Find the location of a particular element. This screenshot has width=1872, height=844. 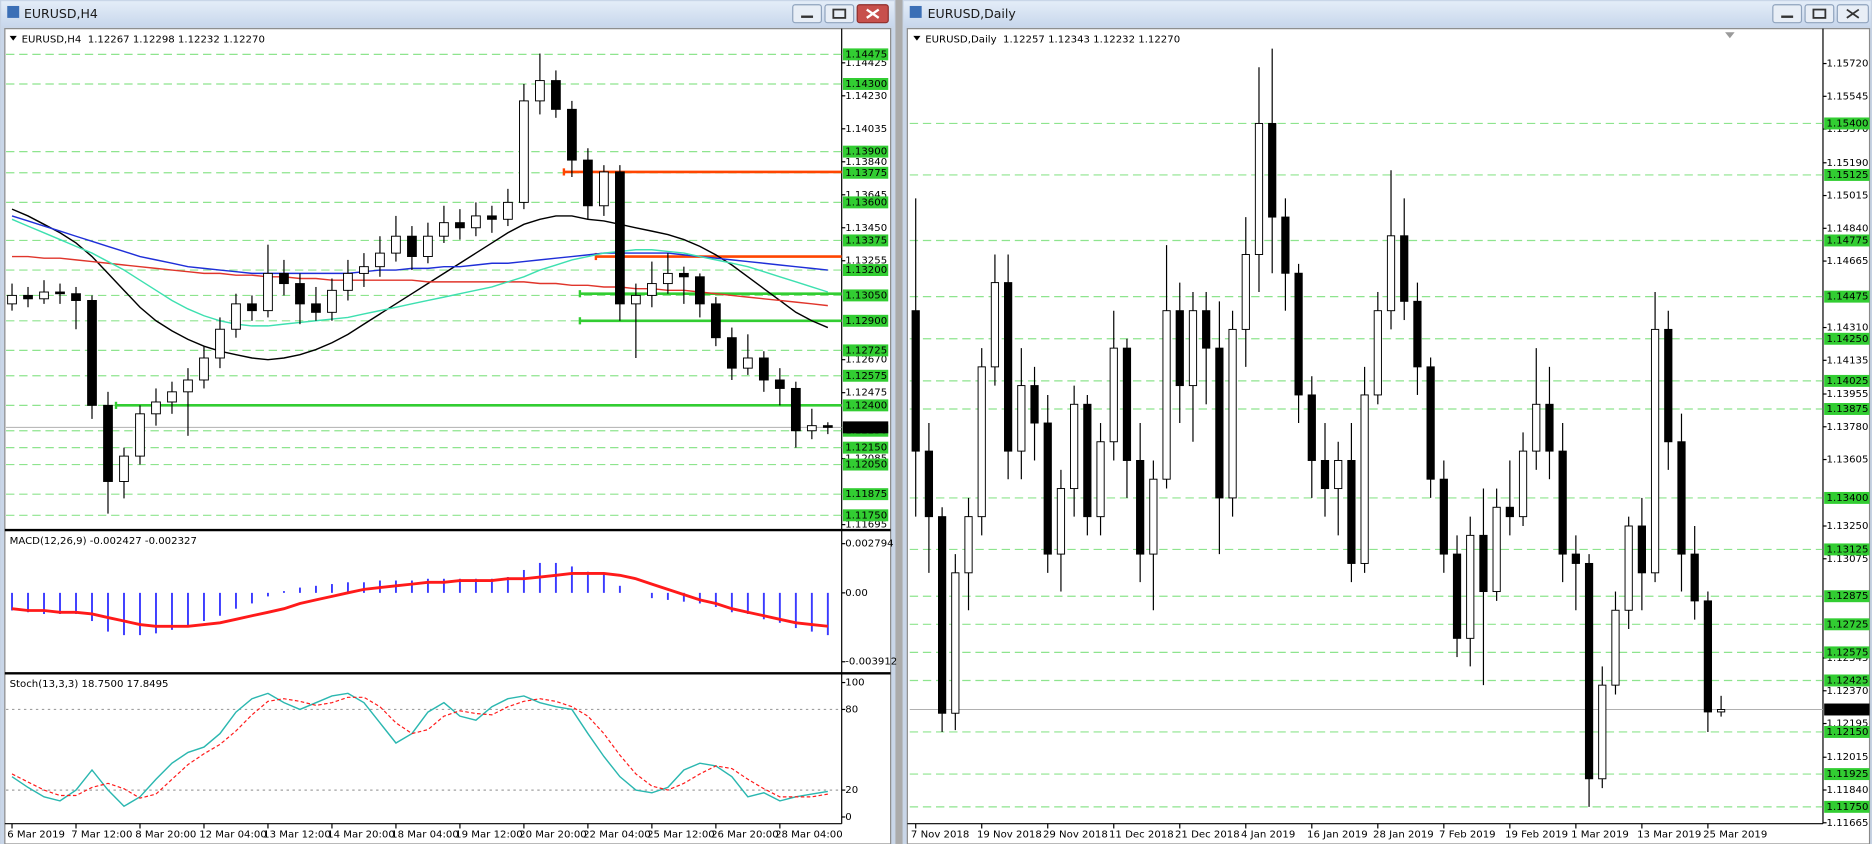

indicator-header: MACD(12,26,9) -0.002427 -0.002327 is located at coordinates (103, 541).